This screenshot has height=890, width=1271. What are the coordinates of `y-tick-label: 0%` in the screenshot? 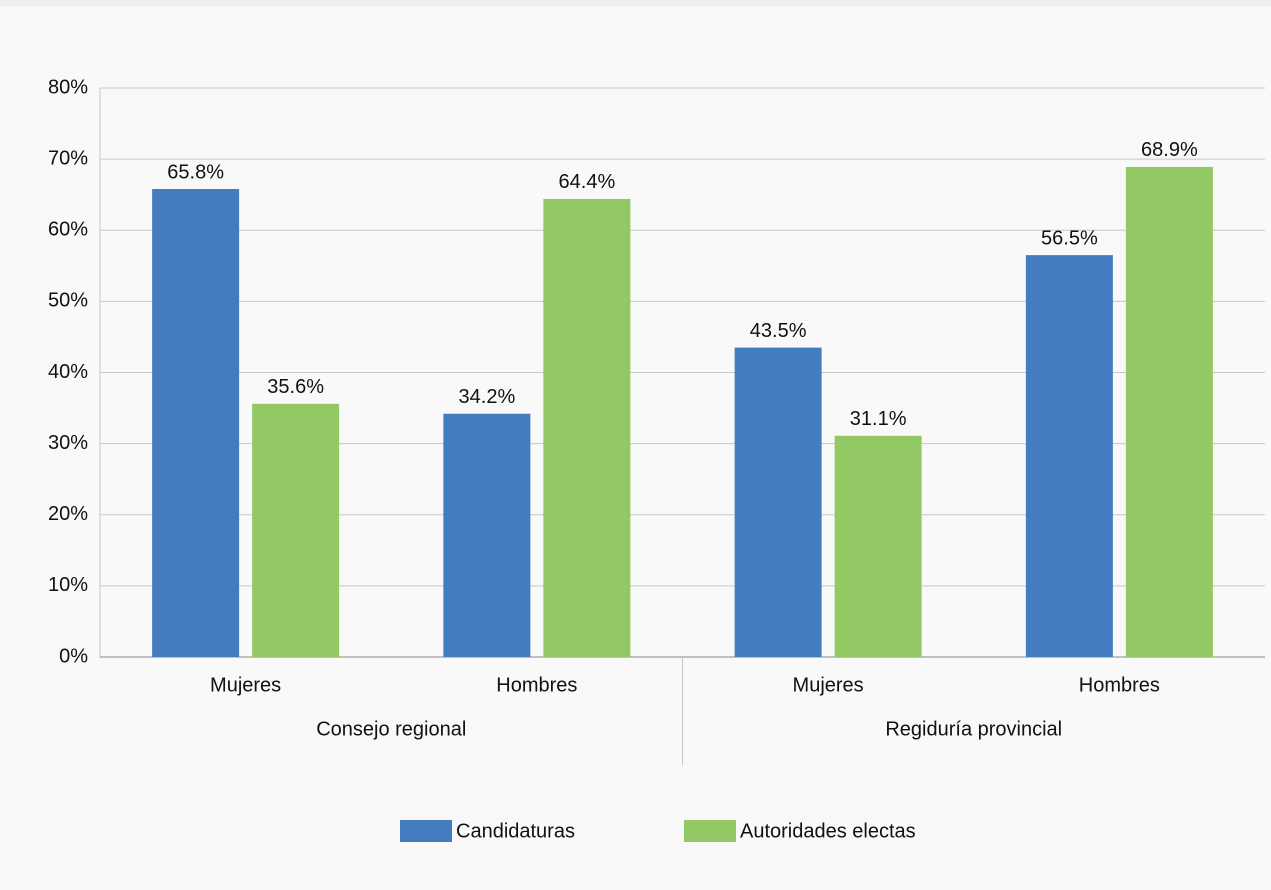 It's located at (73, 656).